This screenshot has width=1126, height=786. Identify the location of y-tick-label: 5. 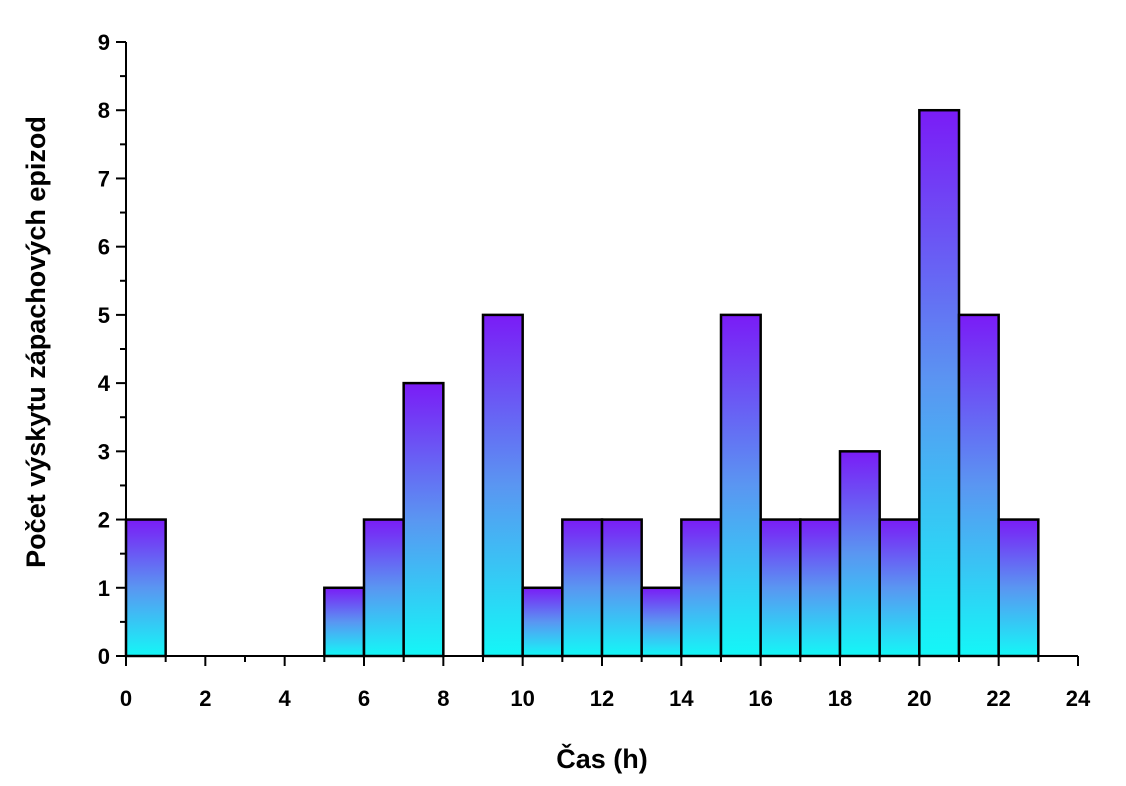
(104, 315).